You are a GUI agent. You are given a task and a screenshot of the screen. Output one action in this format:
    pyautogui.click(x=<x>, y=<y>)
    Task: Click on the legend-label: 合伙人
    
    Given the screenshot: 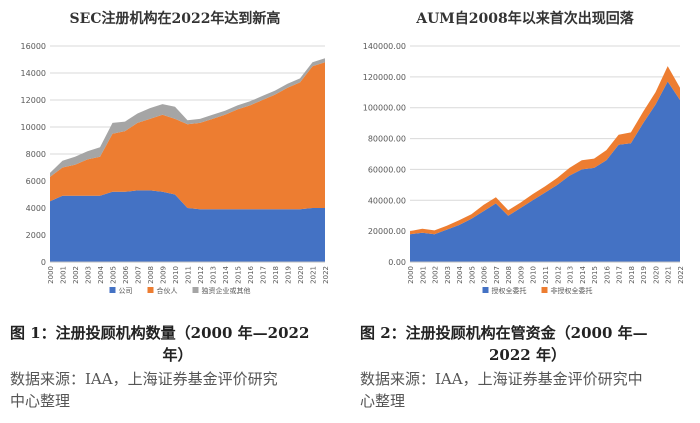 What is the action you would take?
    pyautogui.click(x=167, y=290)
    